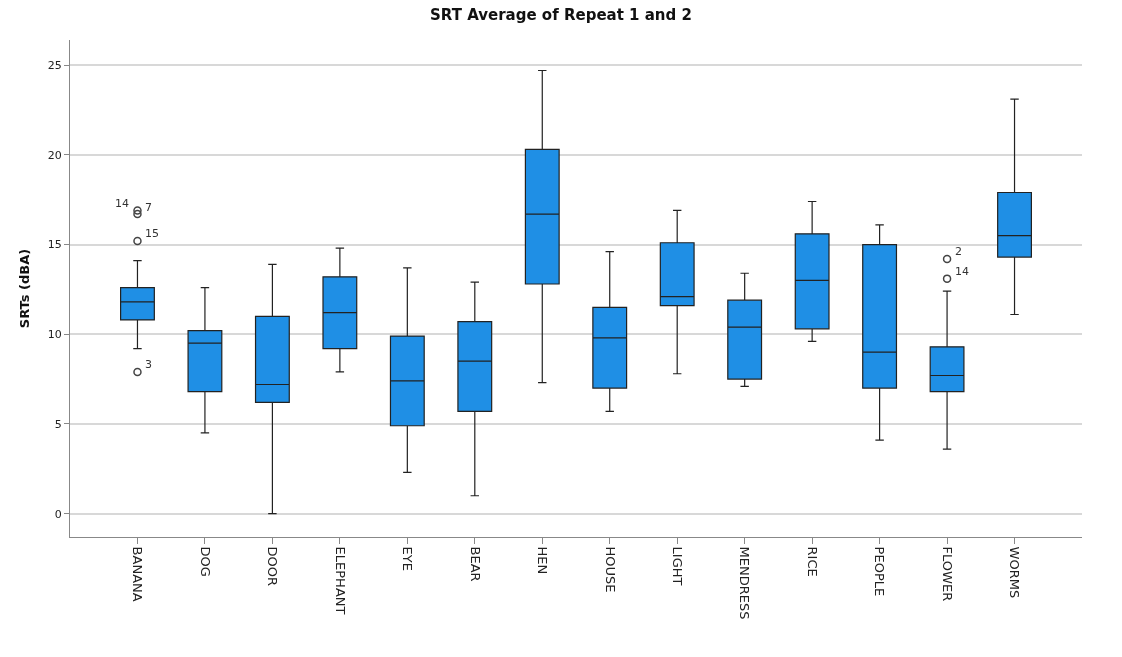 The width and height of the screenshot is (1122, 657). I want to click on x-tick-label: ELEPHANT, so click(340, 580).